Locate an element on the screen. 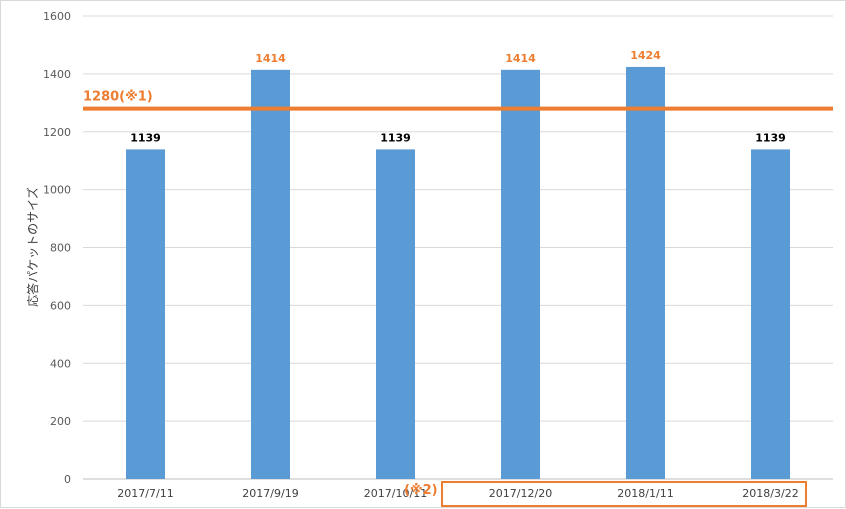 The image size is (846, 509). data-label: 1424 is located at coordinates (645, 55).